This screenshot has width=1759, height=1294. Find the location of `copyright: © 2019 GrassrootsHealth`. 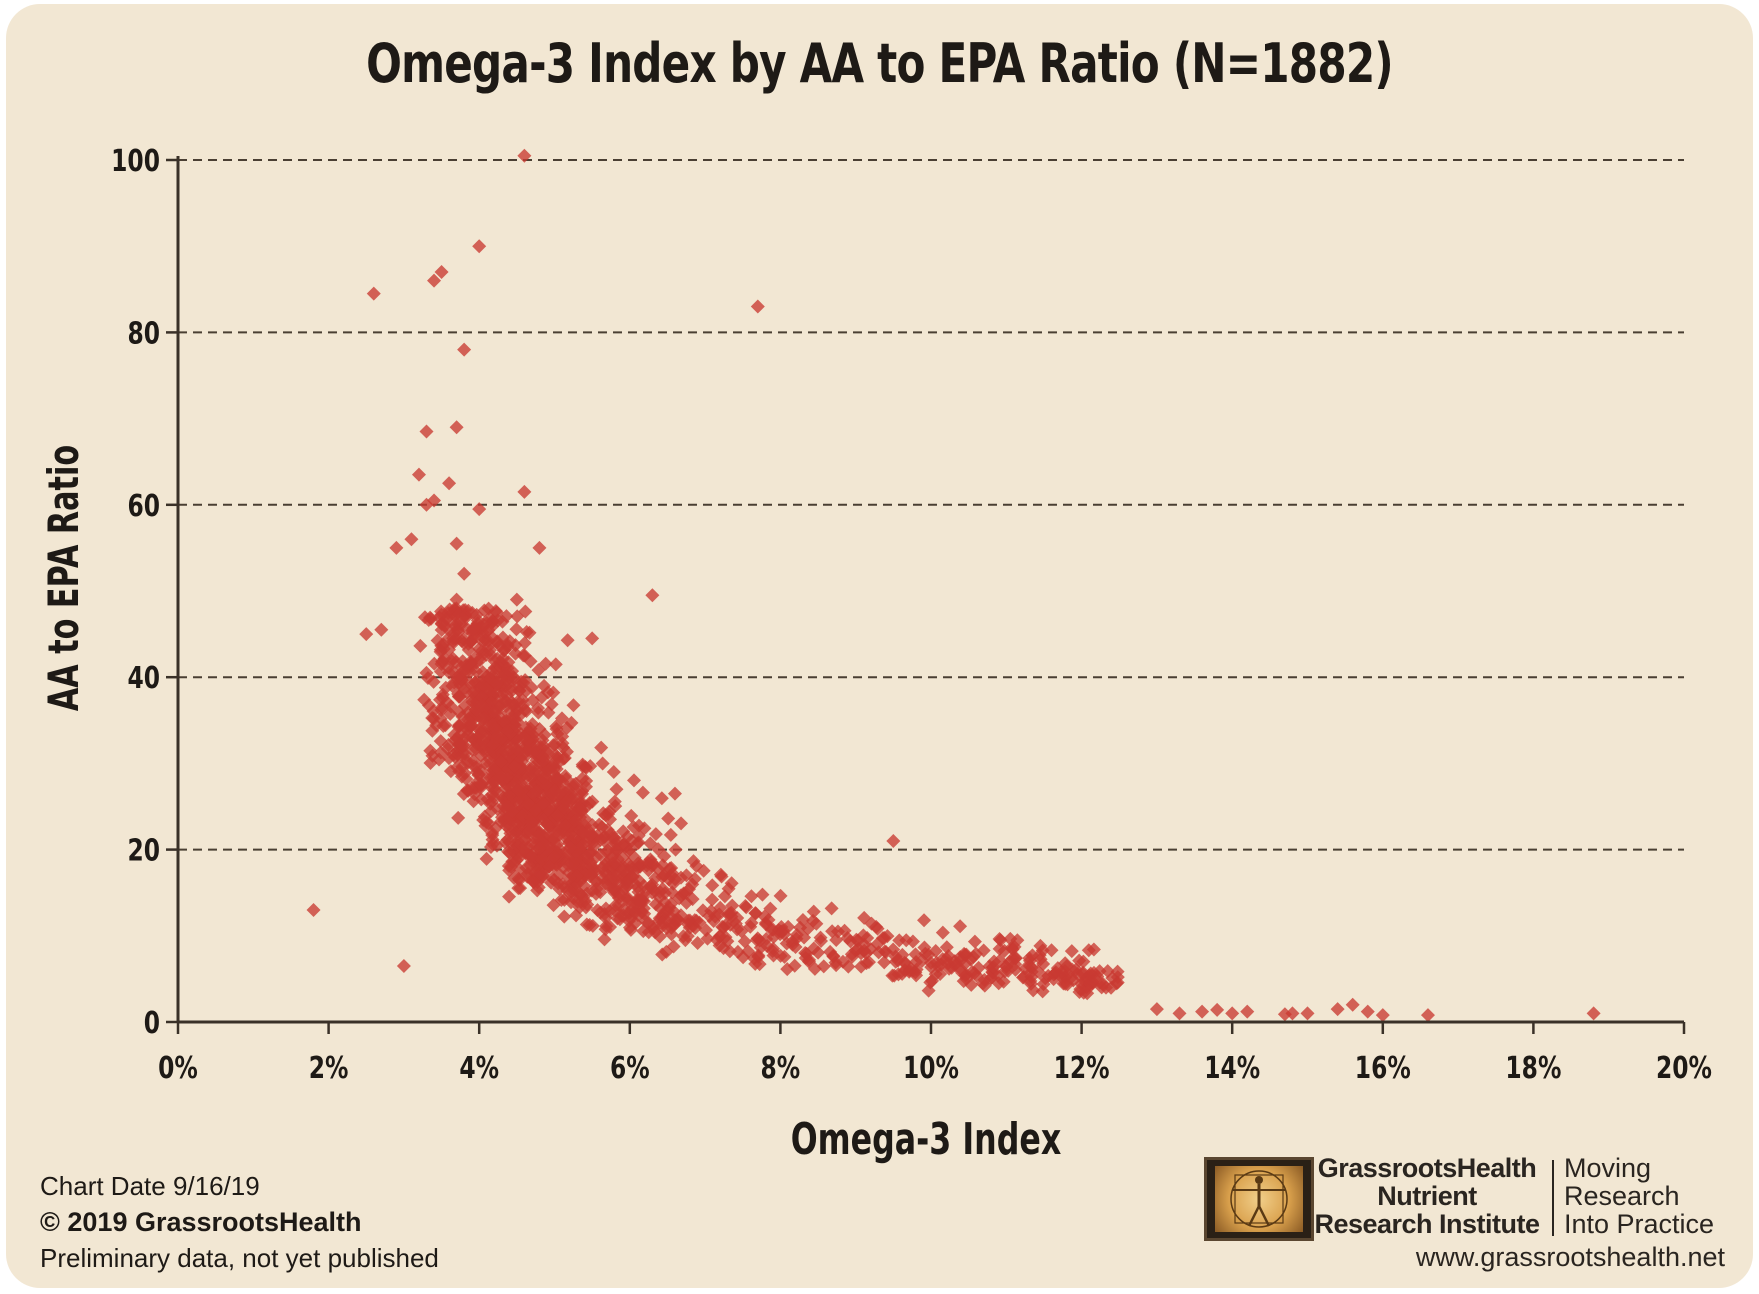

copyright: © 2019 GrassrootsHealth is located at coordinates (201, 1222).